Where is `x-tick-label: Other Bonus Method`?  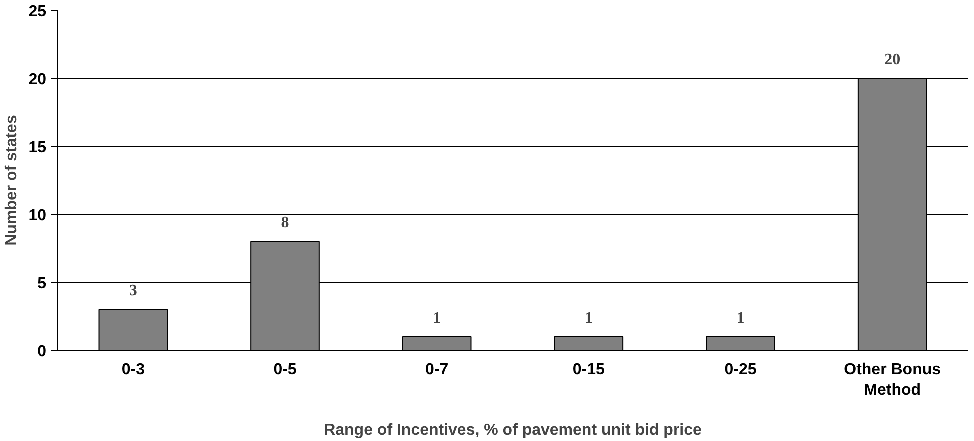
x-tick-label: Other Bonus Method is located at coordinates (893, 380).